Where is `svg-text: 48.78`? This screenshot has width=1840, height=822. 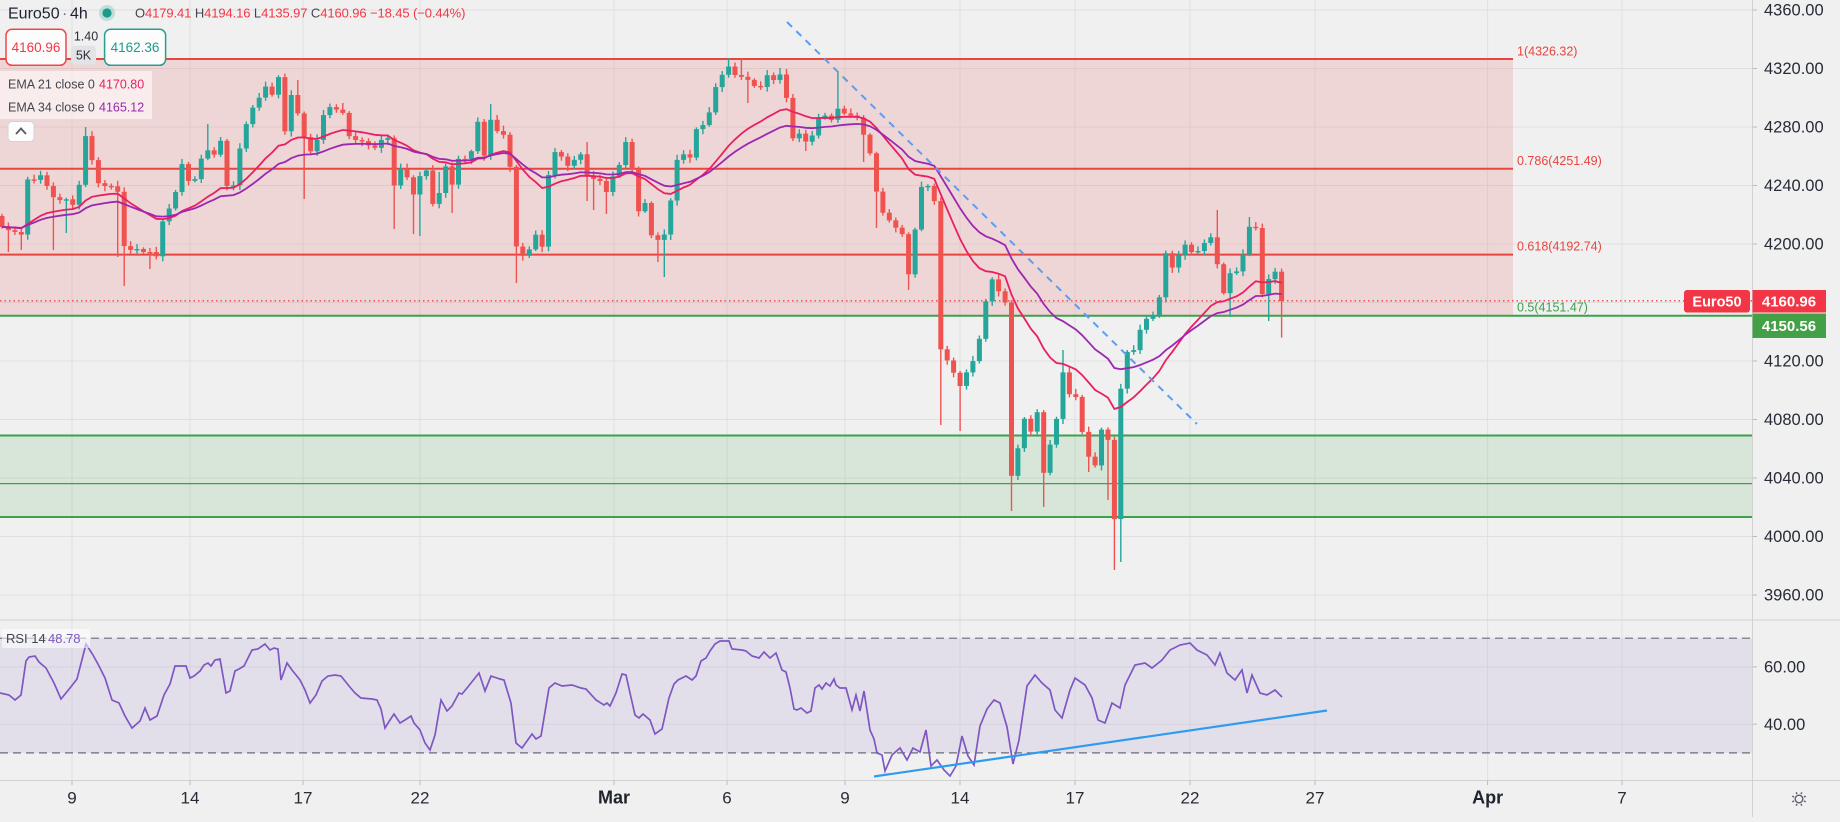 svg-text: 48.78 is located at coordinates (64, 638).